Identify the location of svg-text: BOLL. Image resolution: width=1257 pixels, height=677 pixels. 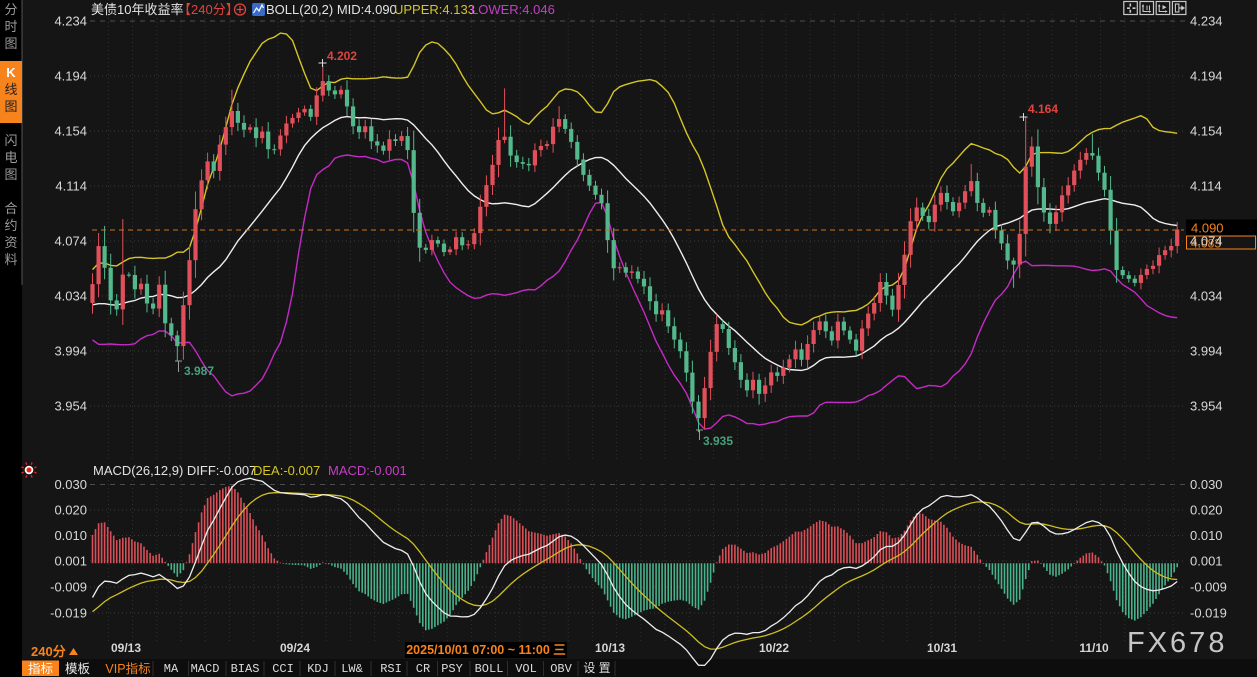
(489, 669).